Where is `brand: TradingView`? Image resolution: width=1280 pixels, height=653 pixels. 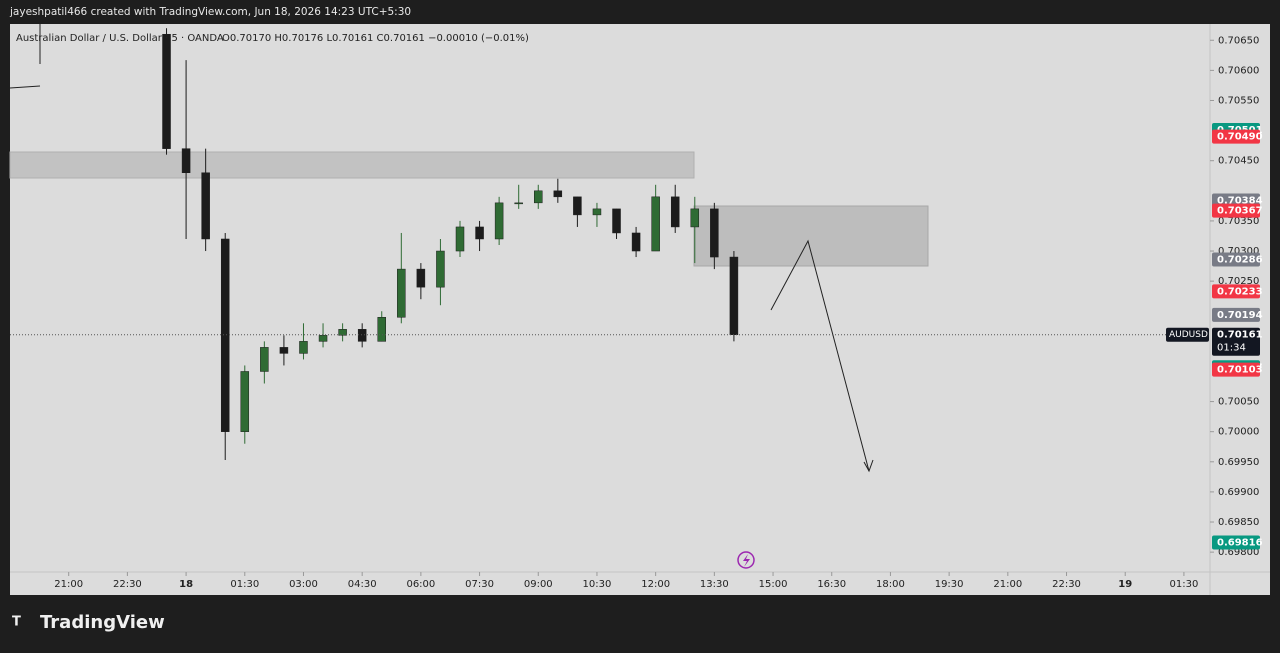
brand: TradingView is located at coordinates (102, 622).